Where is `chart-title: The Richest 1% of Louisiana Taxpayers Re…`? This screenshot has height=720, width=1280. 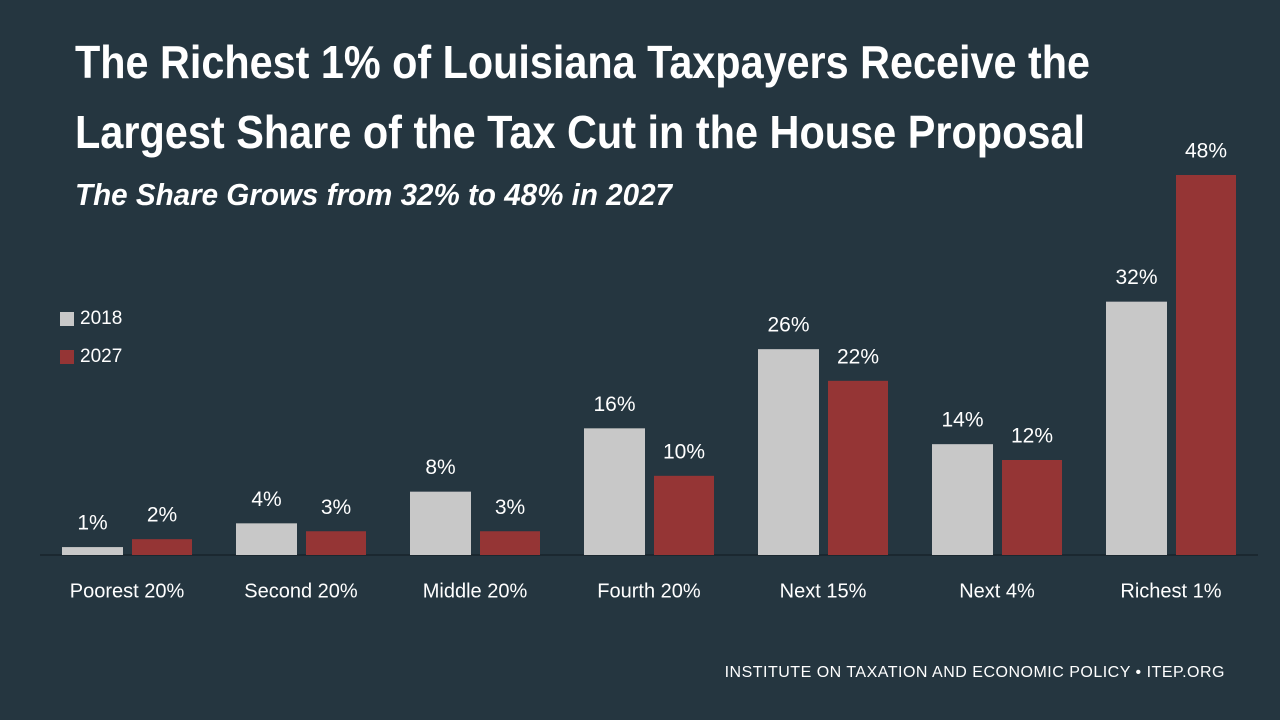 chart-title: The Richest 1% of Louisiana Taxpayers Re… is located at coordinates (582, 62).